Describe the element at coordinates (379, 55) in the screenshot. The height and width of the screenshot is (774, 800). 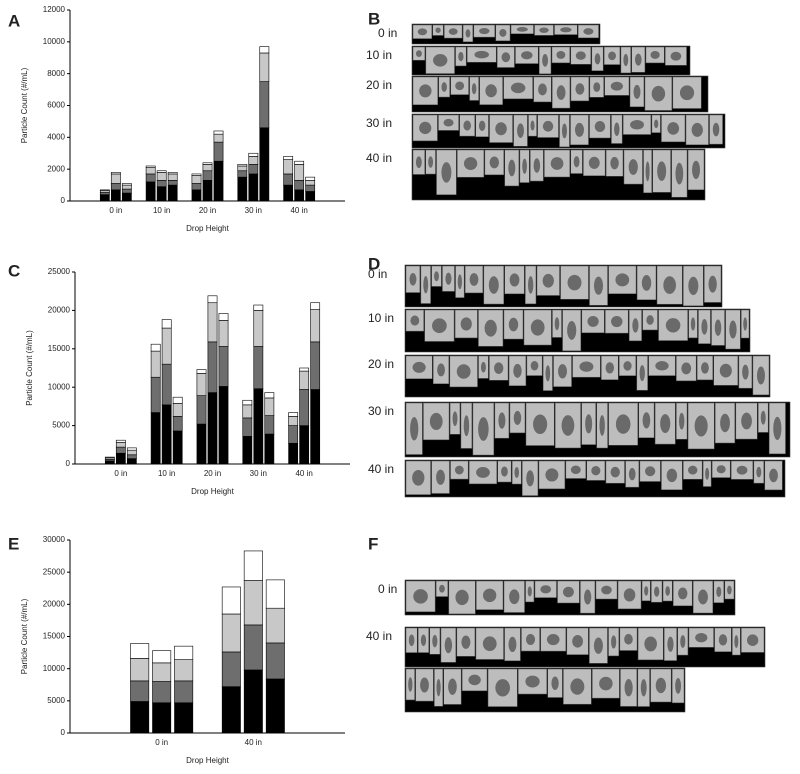
I see `row-label: 10 in` at that location.